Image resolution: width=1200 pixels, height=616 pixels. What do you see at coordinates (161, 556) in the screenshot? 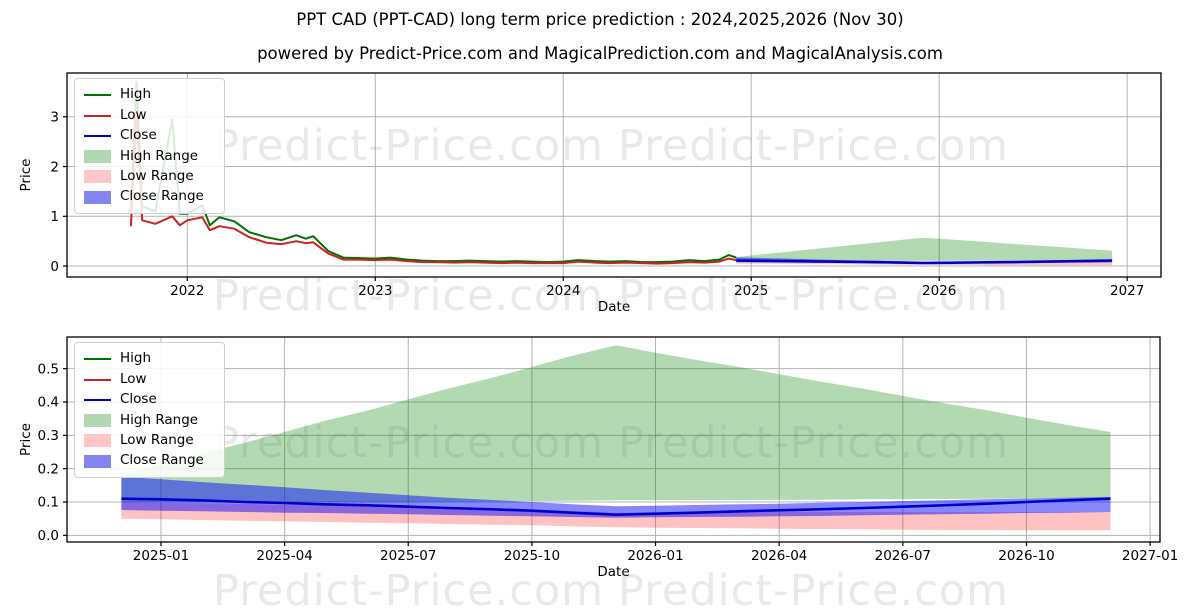
I see `x-tick-label: 2025-01` at bounding box center [161, 556].